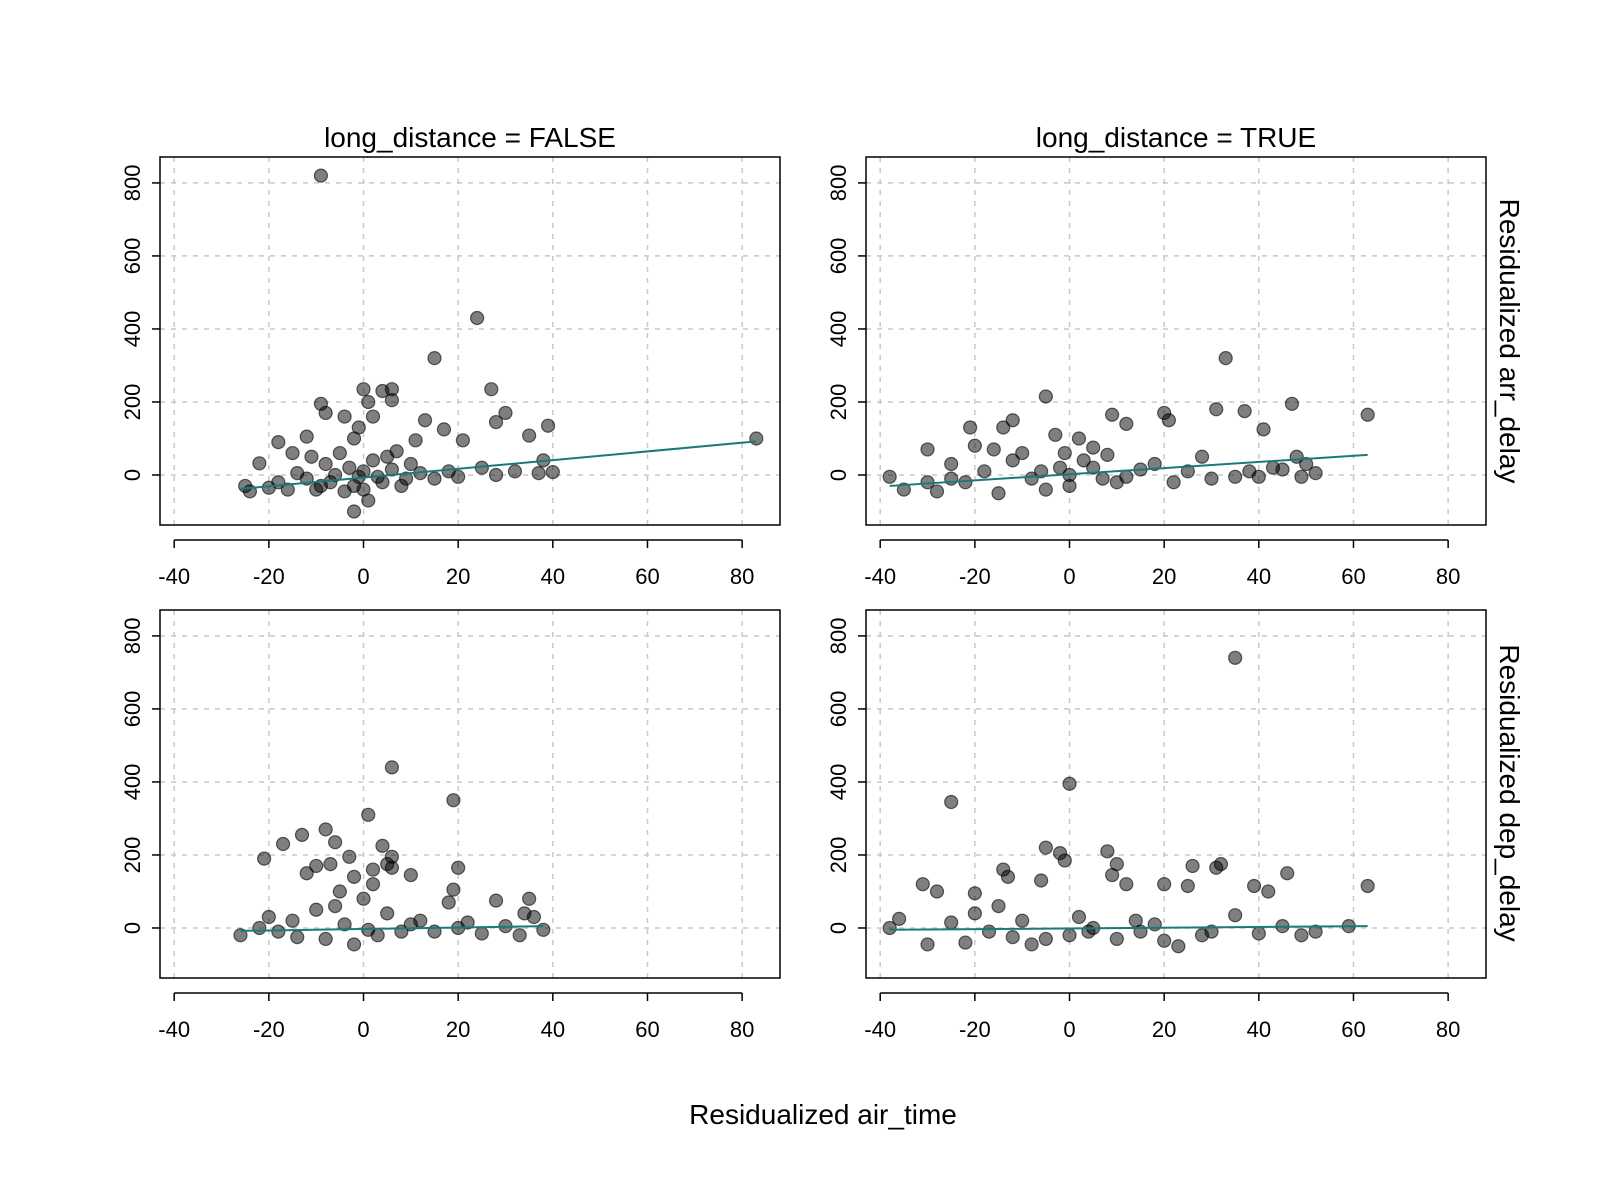  I want to click on row-label-dep-delay: Residualized dep_delay, so click(1509, 792).